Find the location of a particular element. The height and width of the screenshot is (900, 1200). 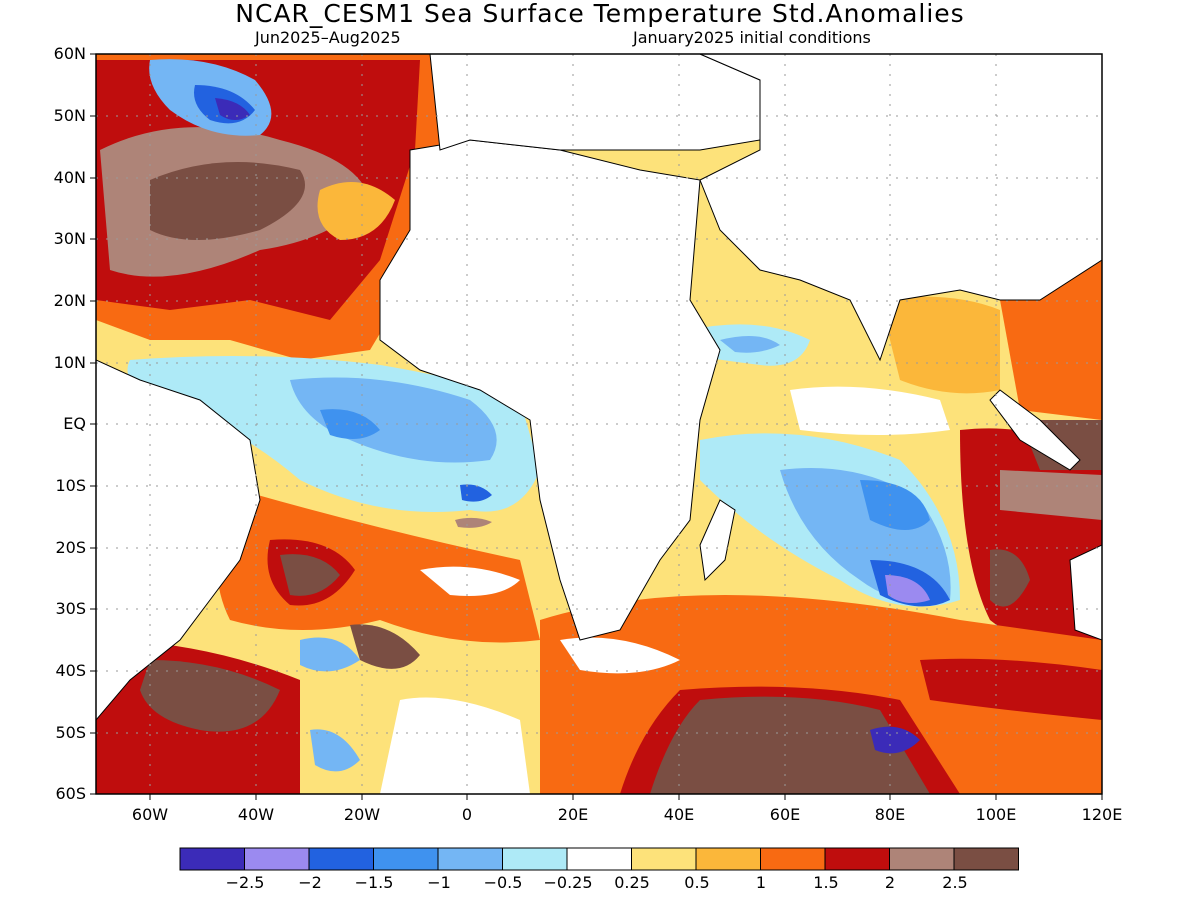

colorbar-label: −1 is located at coordinates (439, 882).